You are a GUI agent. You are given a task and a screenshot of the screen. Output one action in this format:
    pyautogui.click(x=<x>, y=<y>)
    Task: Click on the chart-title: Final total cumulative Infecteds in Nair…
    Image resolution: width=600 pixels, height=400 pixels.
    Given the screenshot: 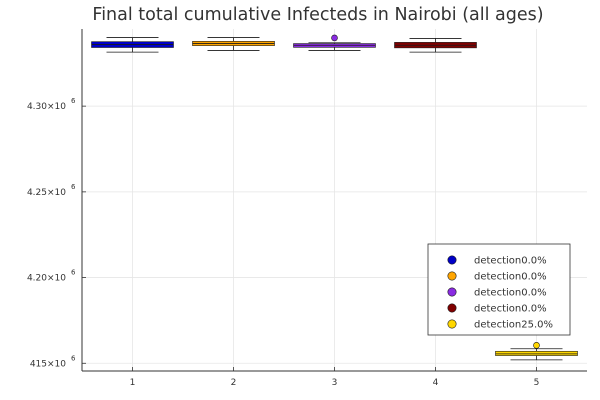 What is the action you would take?
    pyautogui.click(x=317, y=15)
    